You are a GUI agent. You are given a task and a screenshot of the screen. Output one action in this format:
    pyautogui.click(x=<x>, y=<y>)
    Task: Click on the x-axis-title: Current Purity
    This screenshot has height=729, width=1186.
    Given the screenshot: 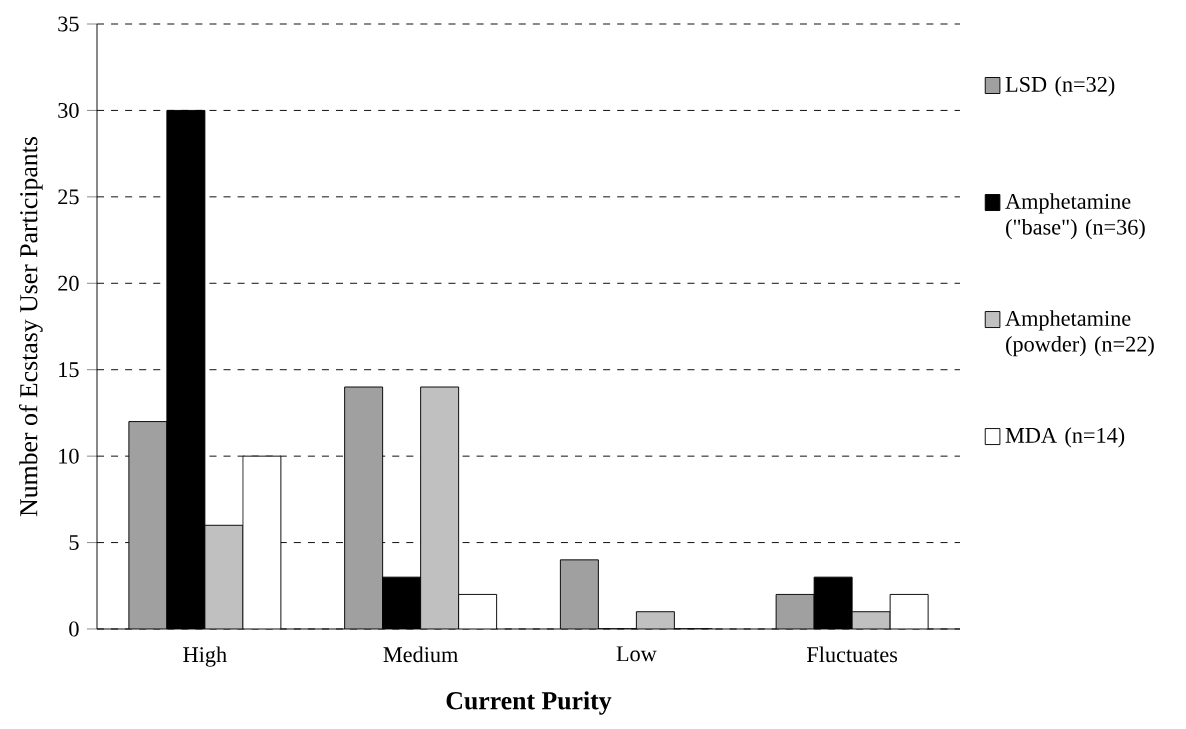 What is the action you would take?
    pyautogui.click(x=529, y=703)
    